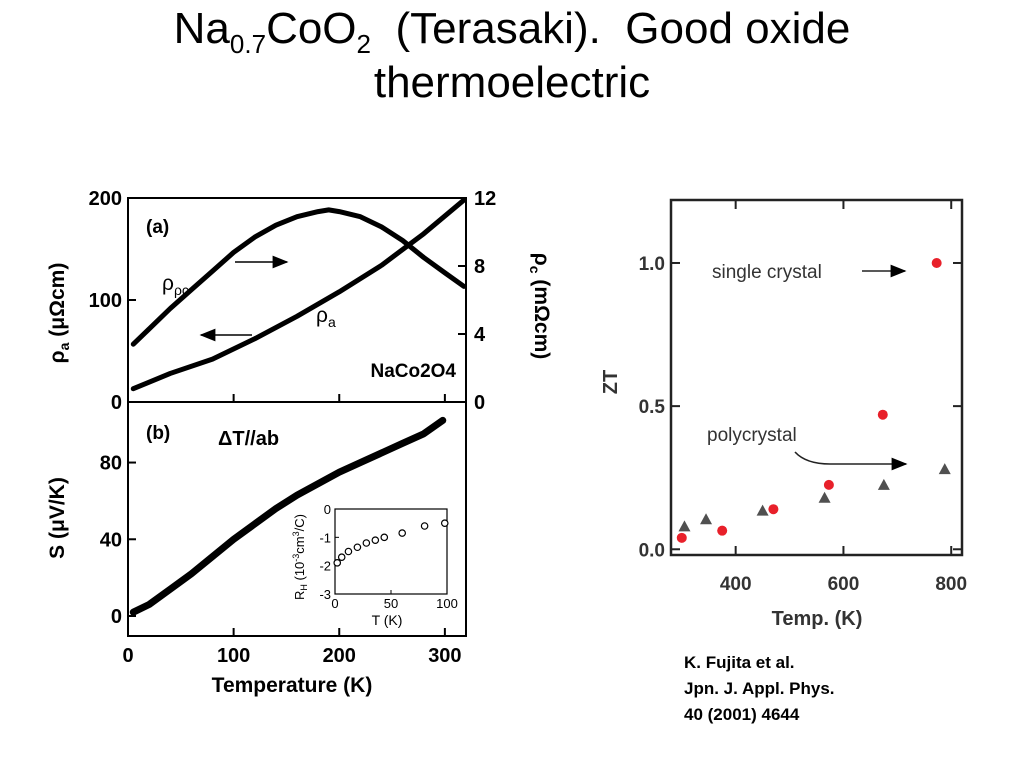 This screenshot has height=768, width=1024. Describe the element at coordinates (512, 82) in the screenshot. I see `title-line-2: thermoelectric` at that location.